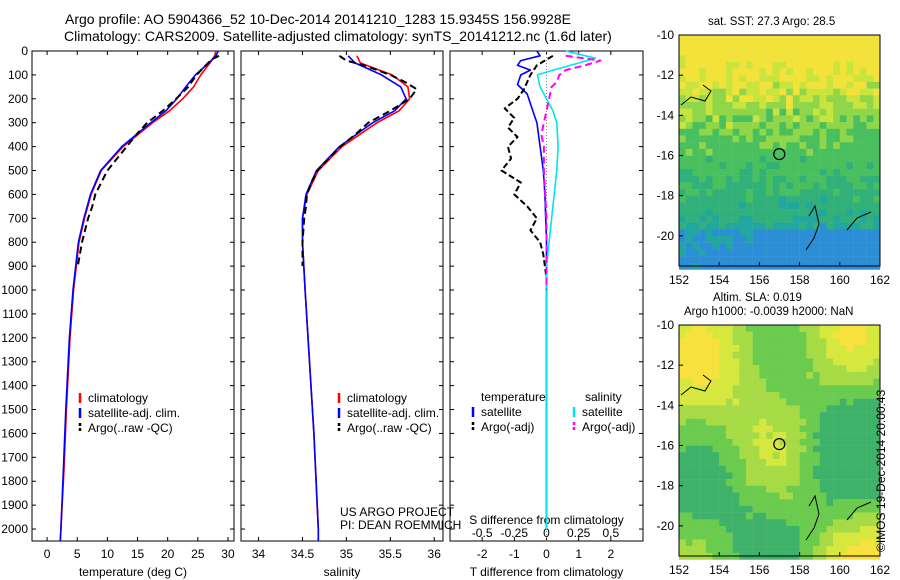 Image resolution: width=900 pixels, height=580 pixels. Describe the element at coordinates (546, 554) in the screenshot. I see `difference-profile-xtick-label: 0` at that location.